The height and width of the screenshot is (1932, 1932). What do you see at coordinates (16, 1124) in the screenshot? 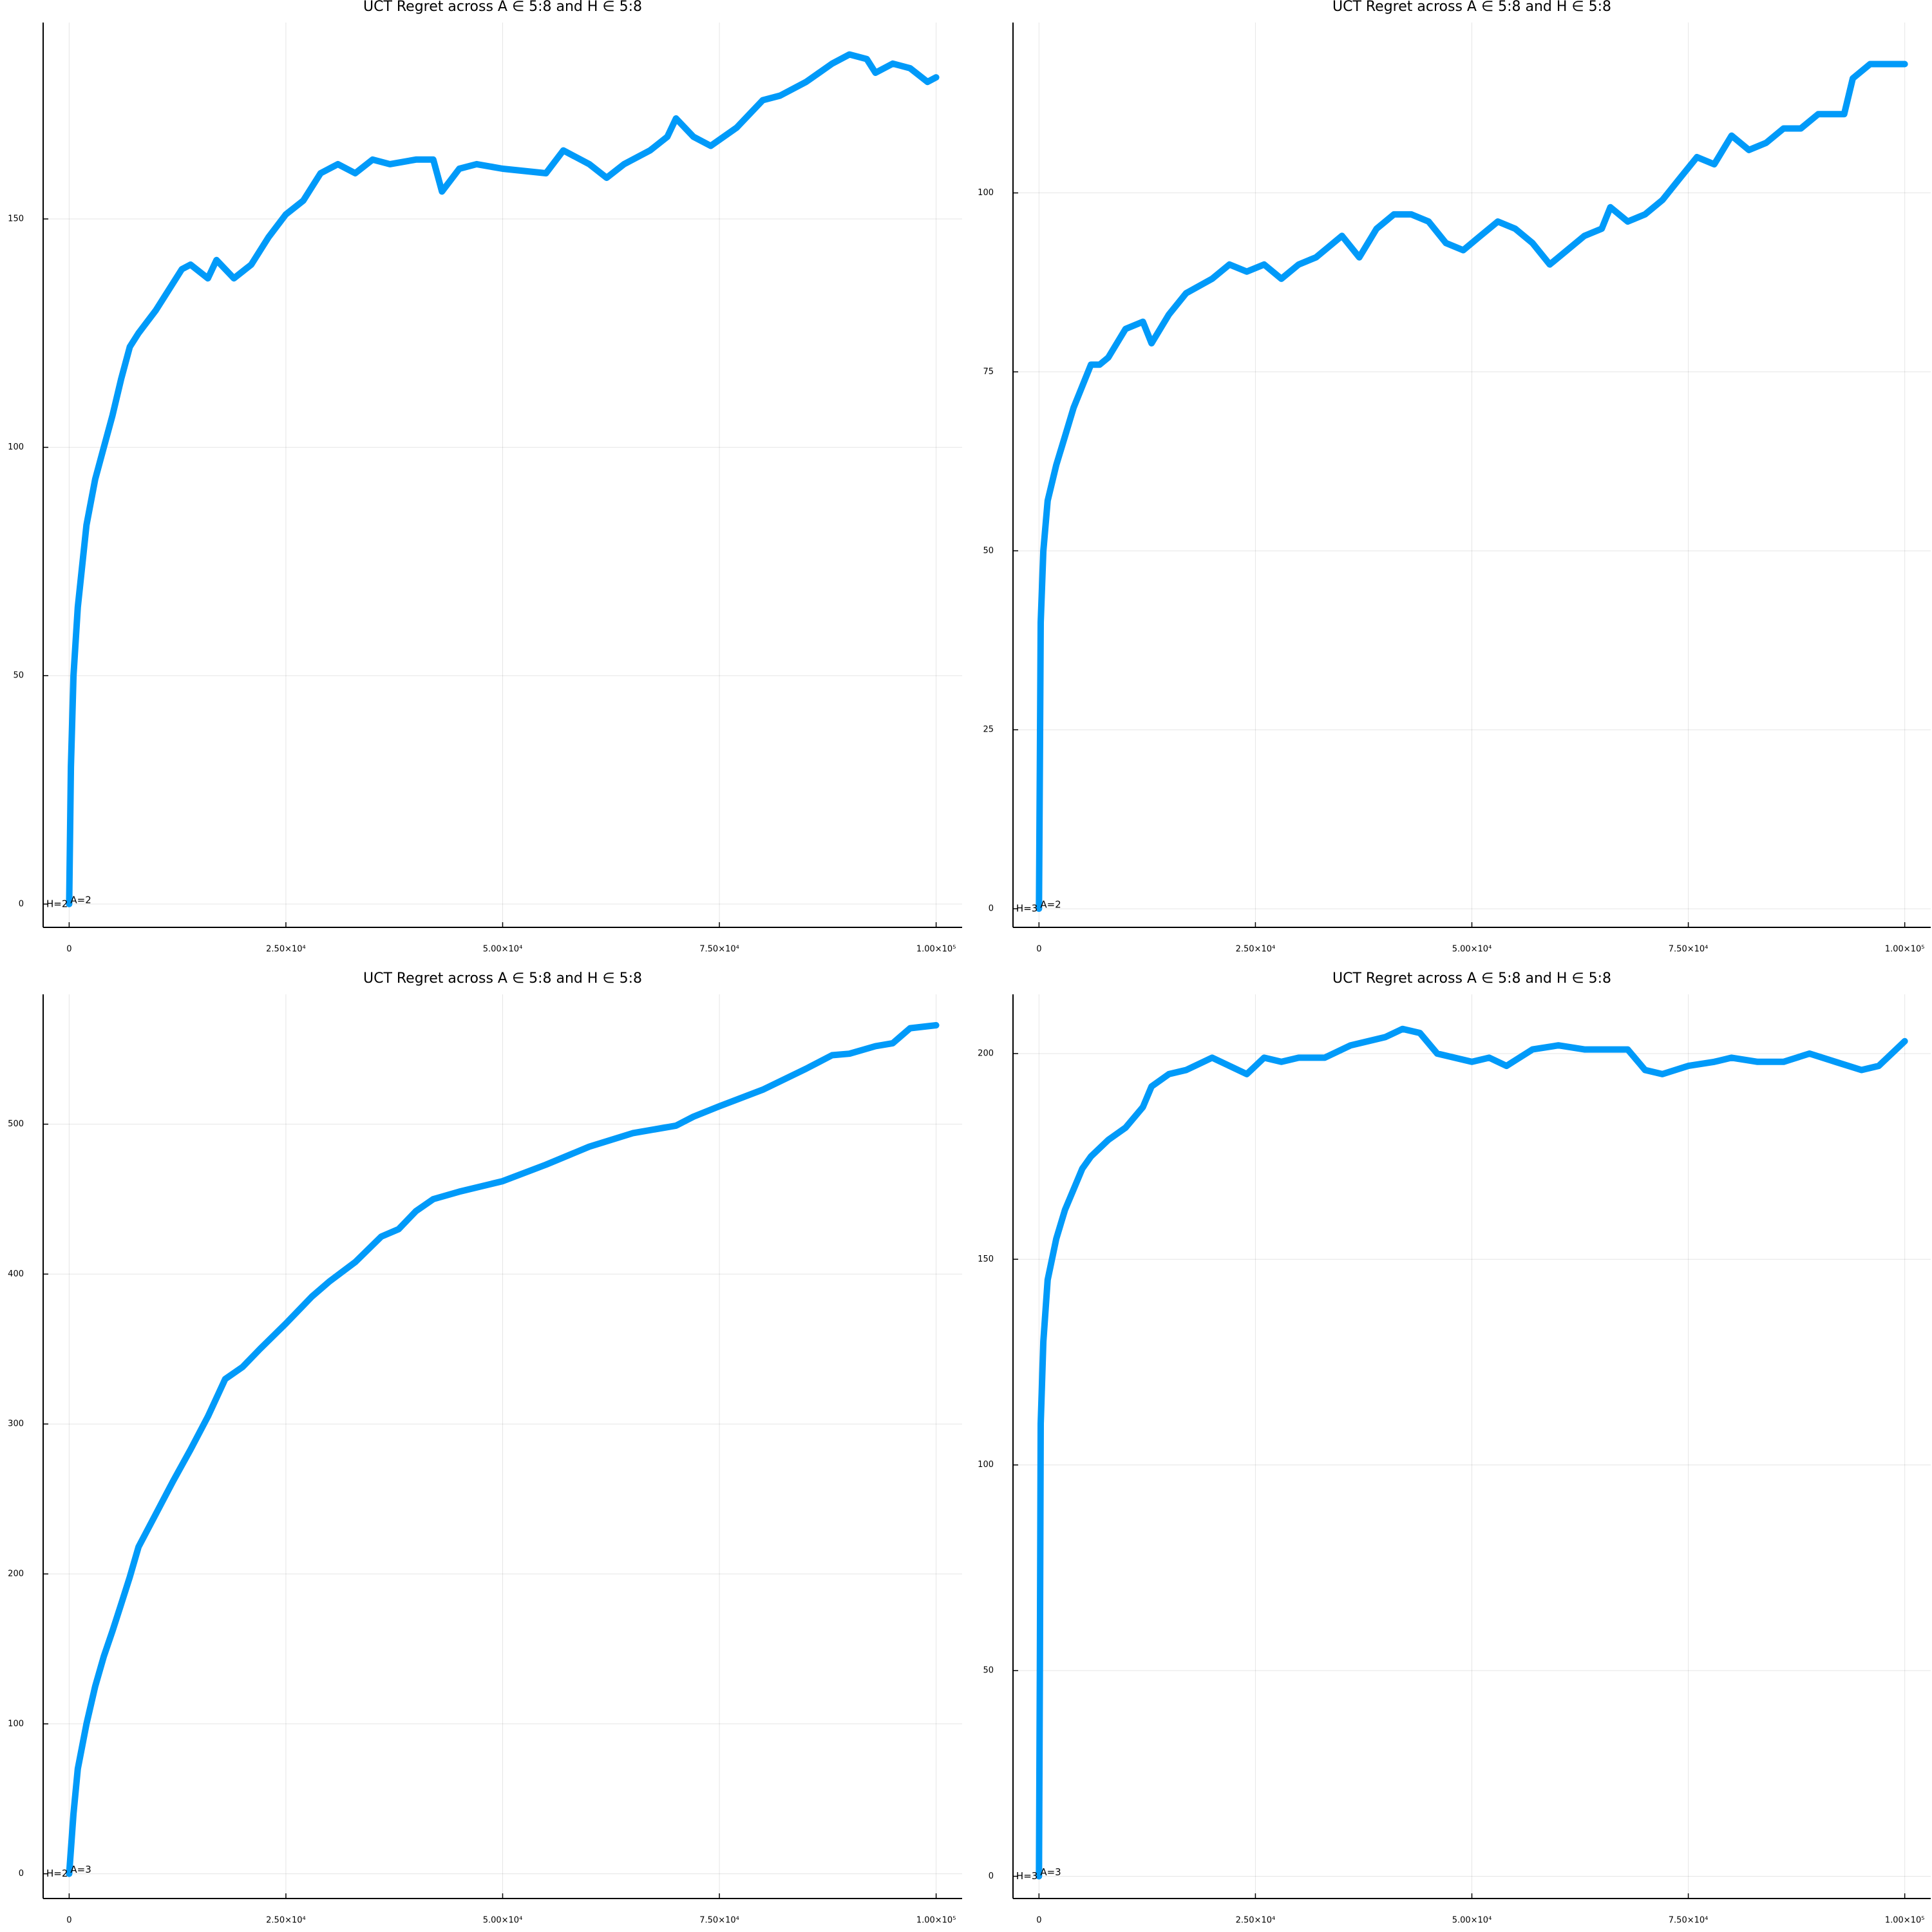
I see `y-tick-label: 500` at bounding box center [16, 1124].